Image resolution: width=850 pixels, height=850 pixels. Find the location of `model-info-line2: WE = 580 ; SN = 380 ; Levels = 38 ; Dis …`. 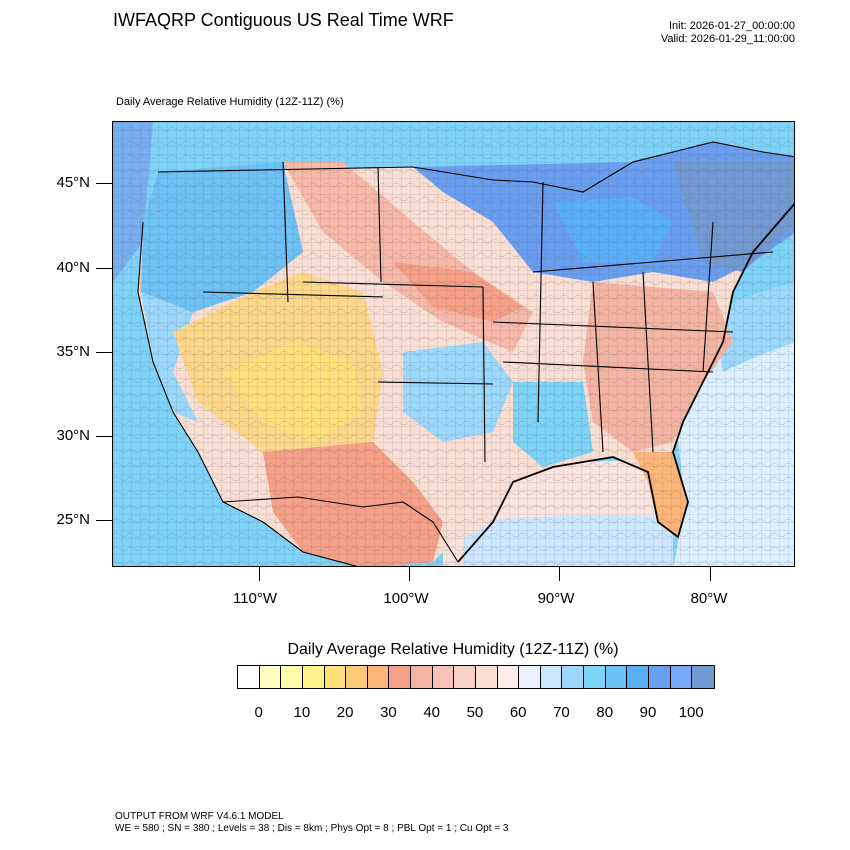

model-info-line2: WE = 580 ; SN = 380 ; Levels = 38 ; Dis … is located at coordinates (312, 828).